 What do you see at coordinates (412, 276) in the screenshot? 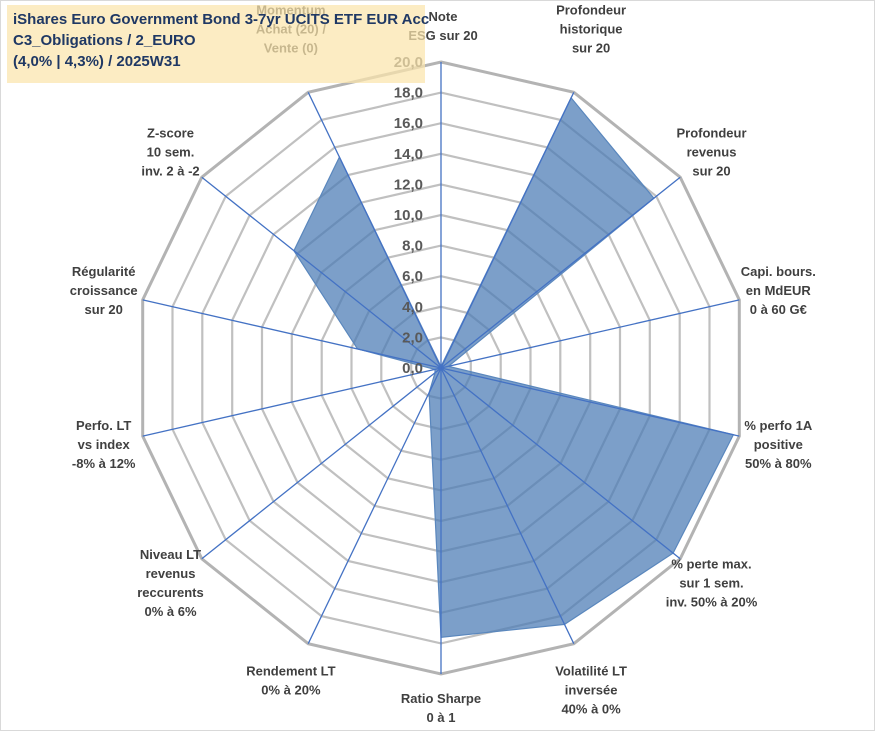
I see `tick-label-3: 6,0` at bounding box center [412, 276].